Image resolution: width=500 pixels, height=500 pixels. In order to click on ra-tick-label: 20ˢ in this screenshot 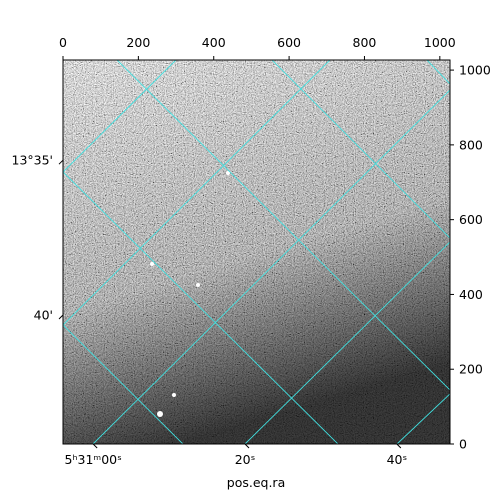, I will do `click(245, 459)`.